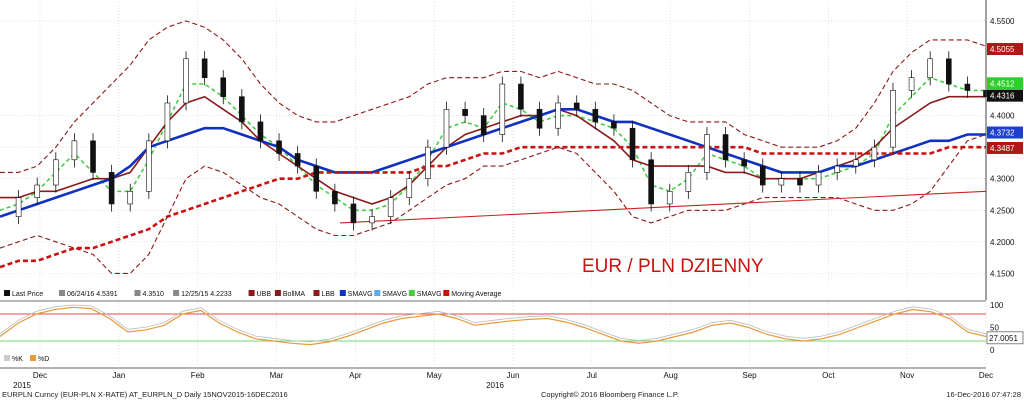 This screenshot has width=1024, height=401. I want to click on x-tick-label: Oct, so click(828, 375).